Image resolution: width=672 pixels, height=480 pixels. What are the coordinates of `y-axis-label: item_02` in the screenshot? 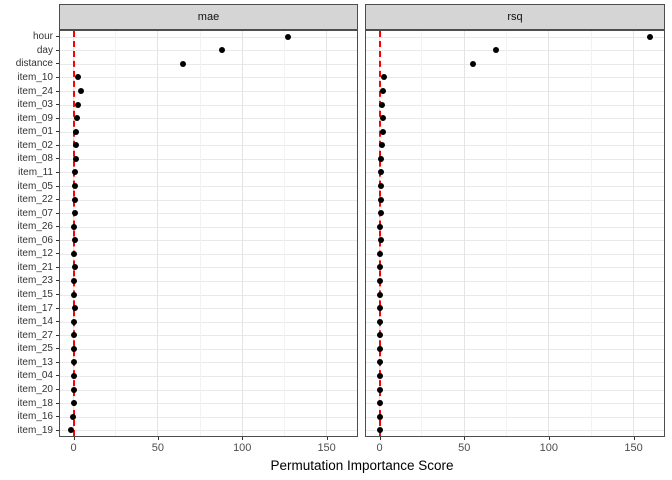 It's located at (35, 145).